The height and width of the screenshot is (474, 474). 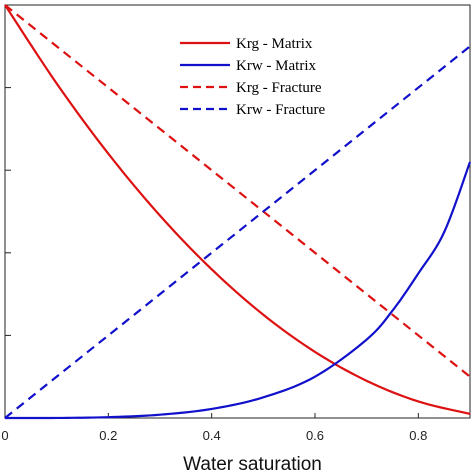 I want to click on x-tick-label: 0.2, so click(x=108, y=435).